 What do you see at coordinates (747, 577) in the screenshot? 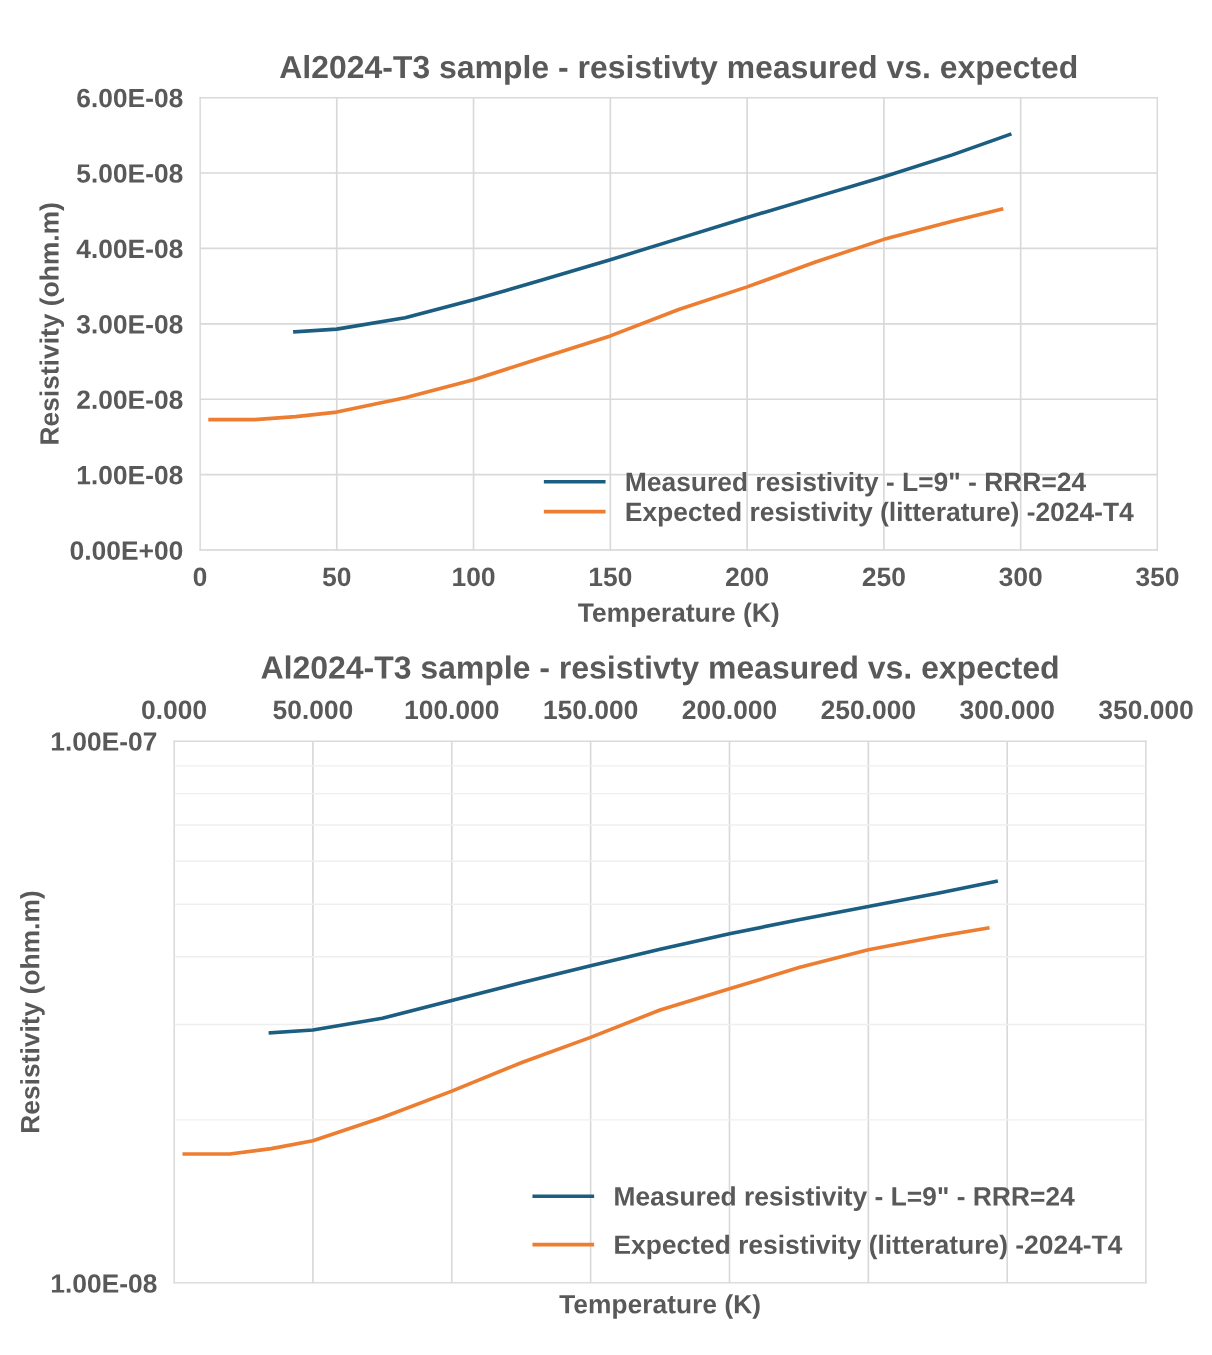
I see `x-tick-label: 200` at bounding box center [747, 577].